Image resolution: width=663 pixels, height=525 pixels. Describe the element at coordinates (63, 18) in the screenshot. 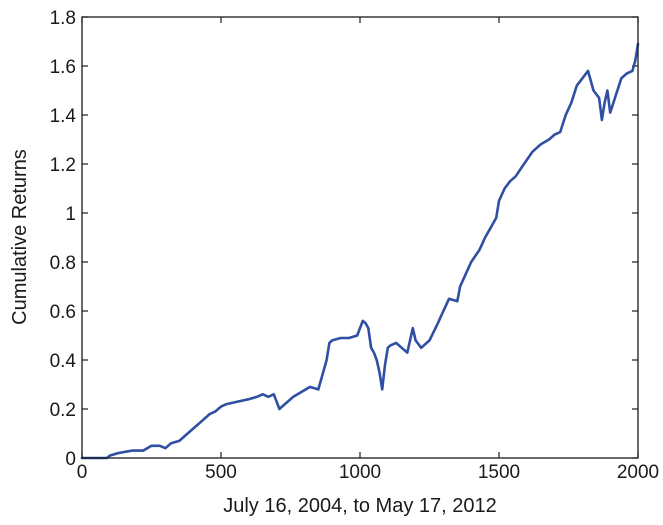

I see `y-tick-label: 1.8` at that location.